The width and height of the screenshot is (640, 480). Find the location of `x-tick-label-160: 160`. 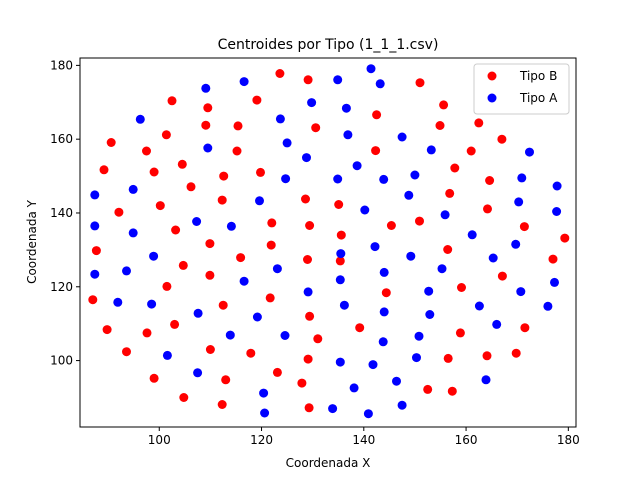

x-tick-label-160: 160 is located at coordinates (466, 440).